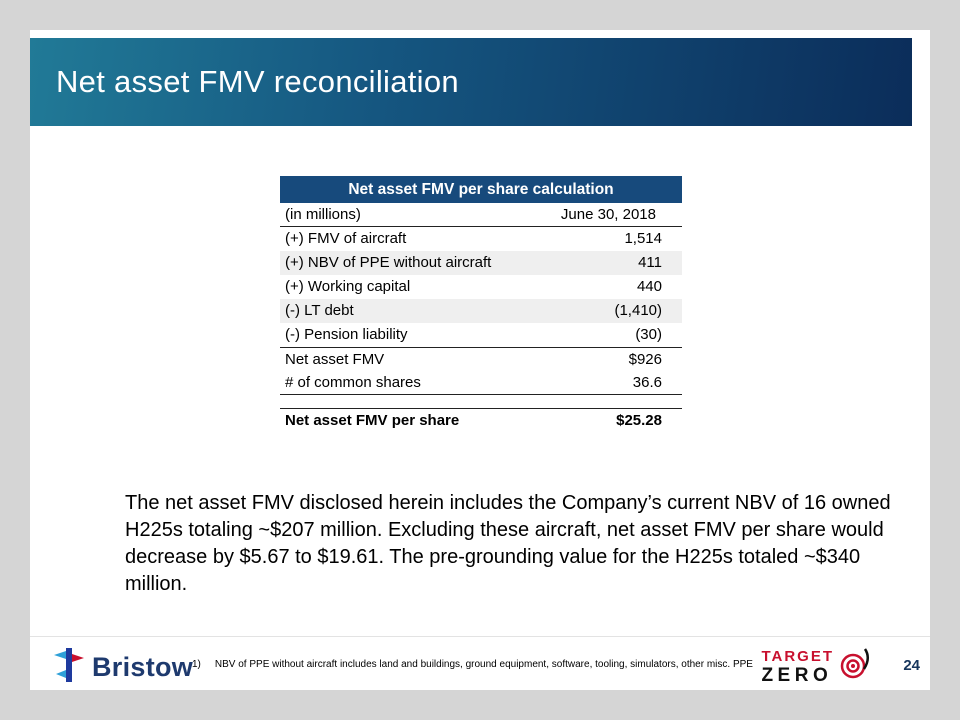 The height and width of the screenshot is (720, 960). I want to click on row-value: $926, so click(645, 359).